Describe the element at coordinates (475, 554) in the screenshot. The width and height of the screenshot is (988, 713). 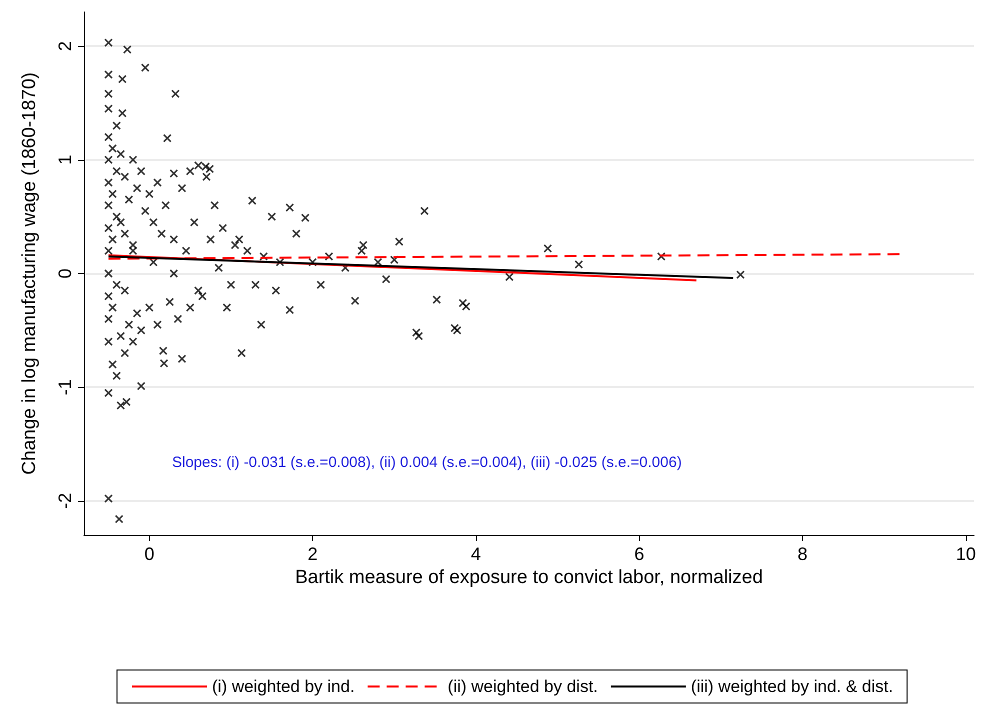
I see `x-tick-label: 4` at that location.